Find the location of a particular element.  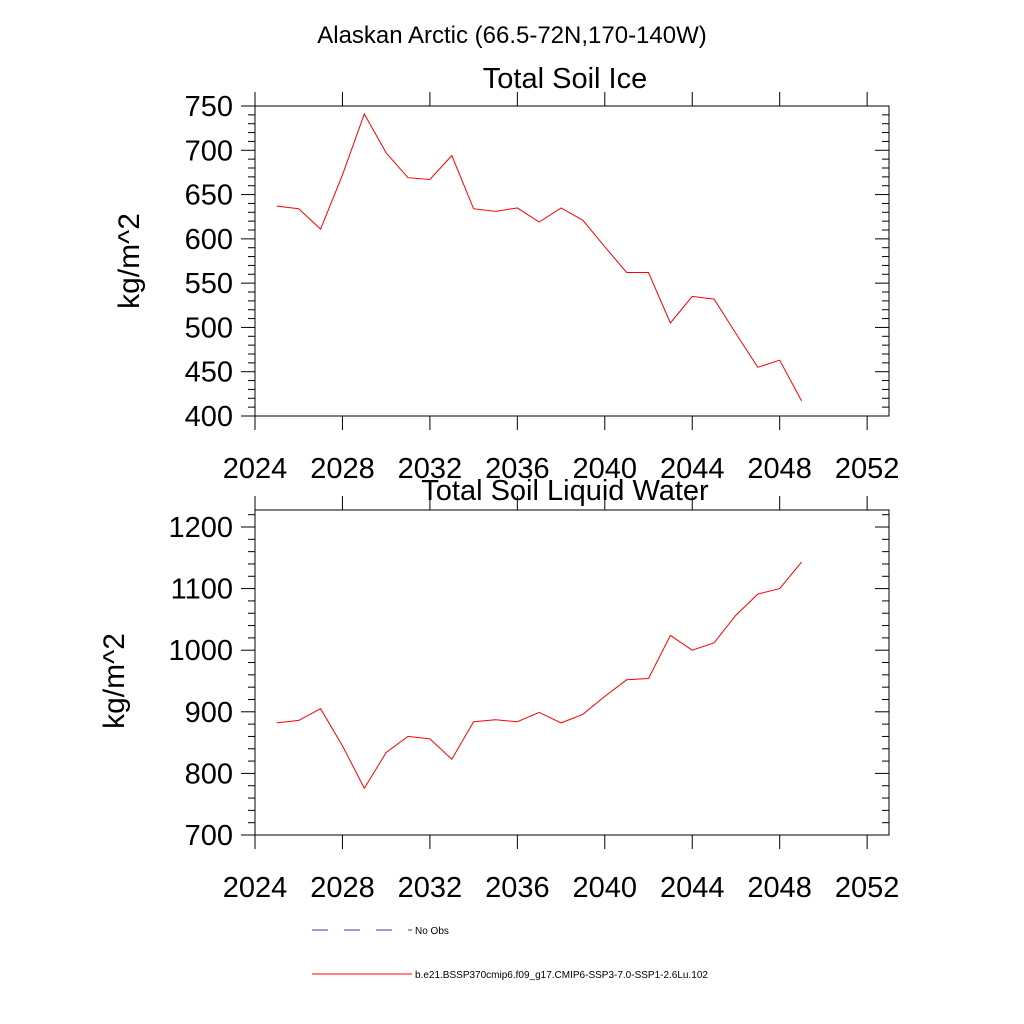

y-tick-label: 1100 is located at coordinates (202, 590).